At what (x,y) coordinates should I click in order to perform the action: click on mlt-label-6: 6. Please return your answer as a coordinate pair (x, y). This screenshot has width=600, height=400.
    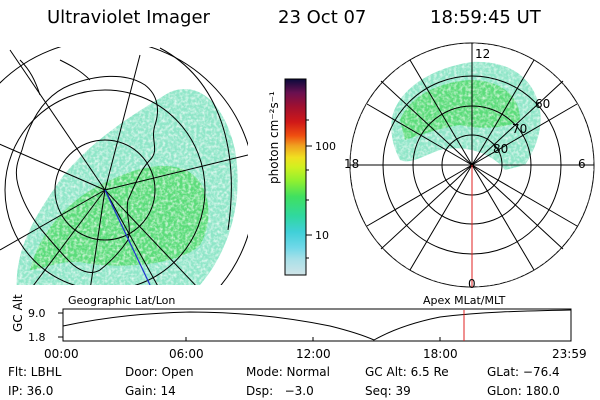
    Looking at the image, I should click on (582, 164).